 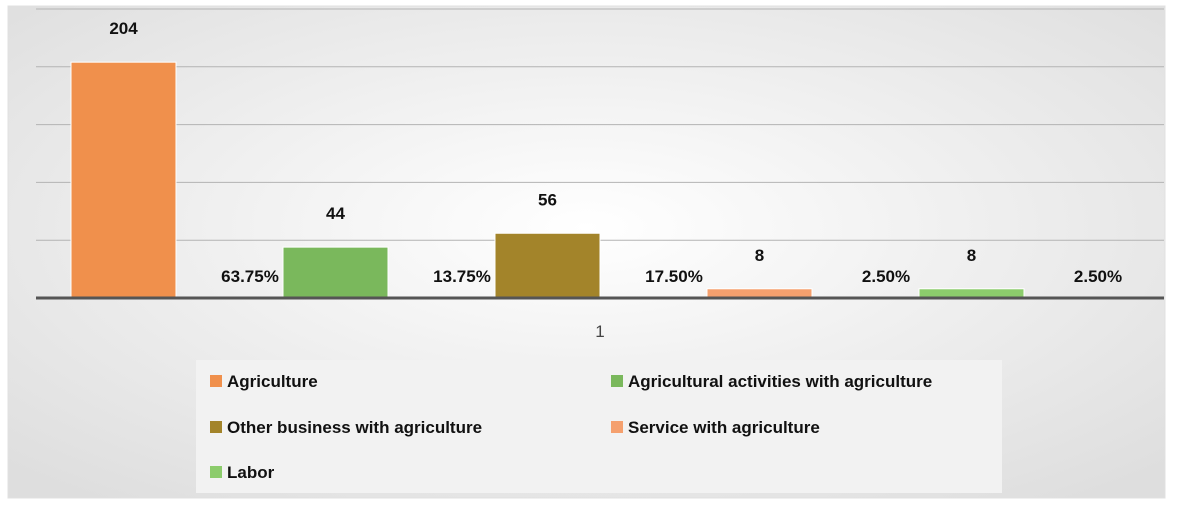 I want to click on data-label: 44, so click(x=335, y=213).